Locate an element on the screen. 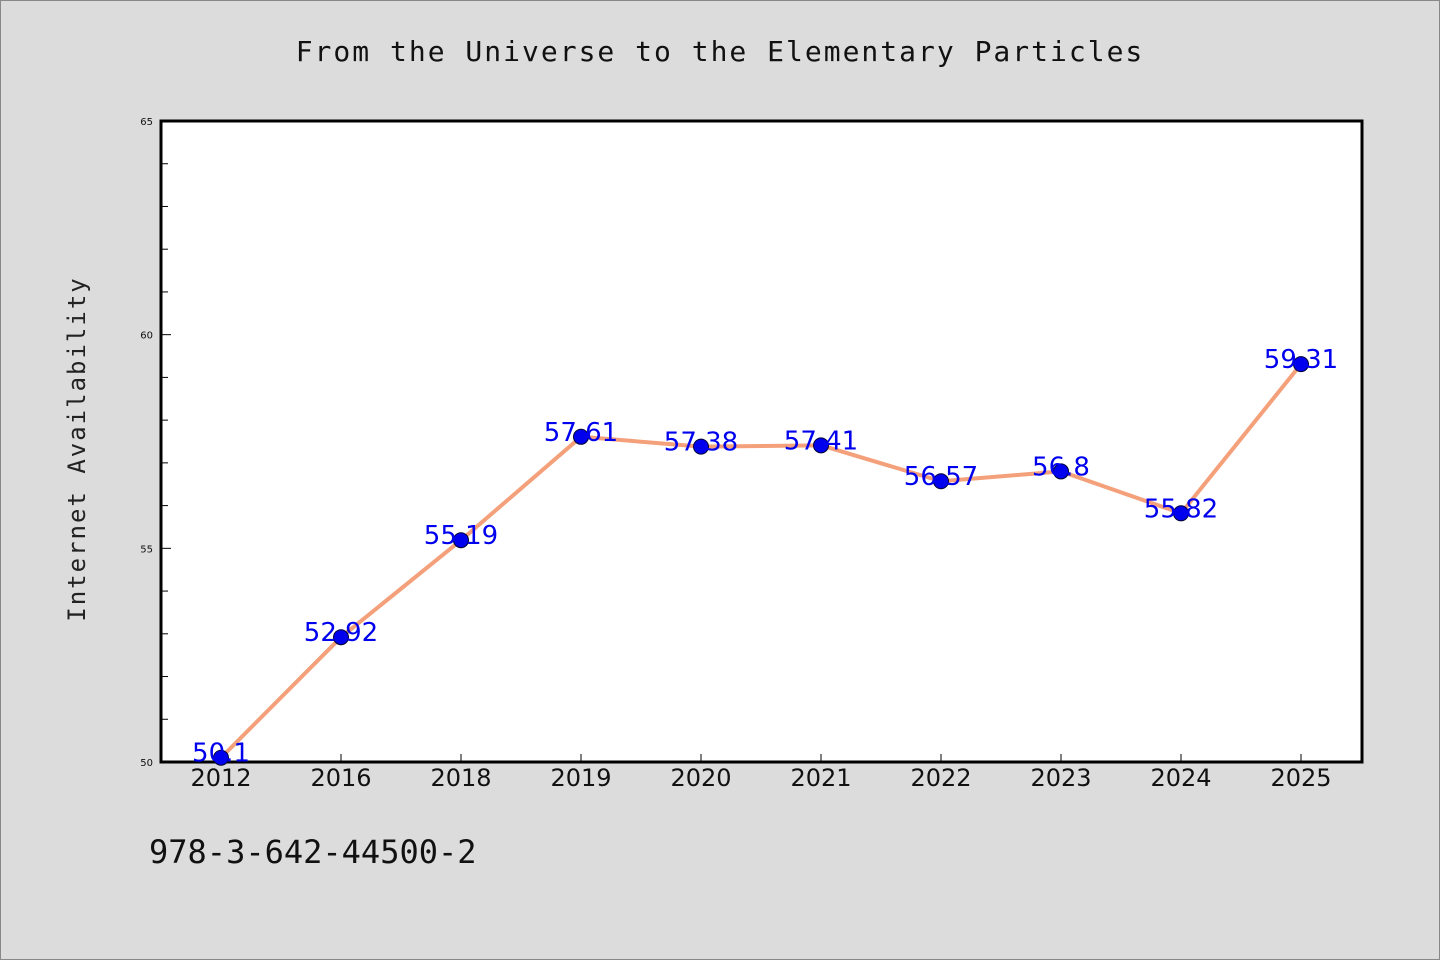  x-tick-label: 2012 is located at coordinates (220, 778).